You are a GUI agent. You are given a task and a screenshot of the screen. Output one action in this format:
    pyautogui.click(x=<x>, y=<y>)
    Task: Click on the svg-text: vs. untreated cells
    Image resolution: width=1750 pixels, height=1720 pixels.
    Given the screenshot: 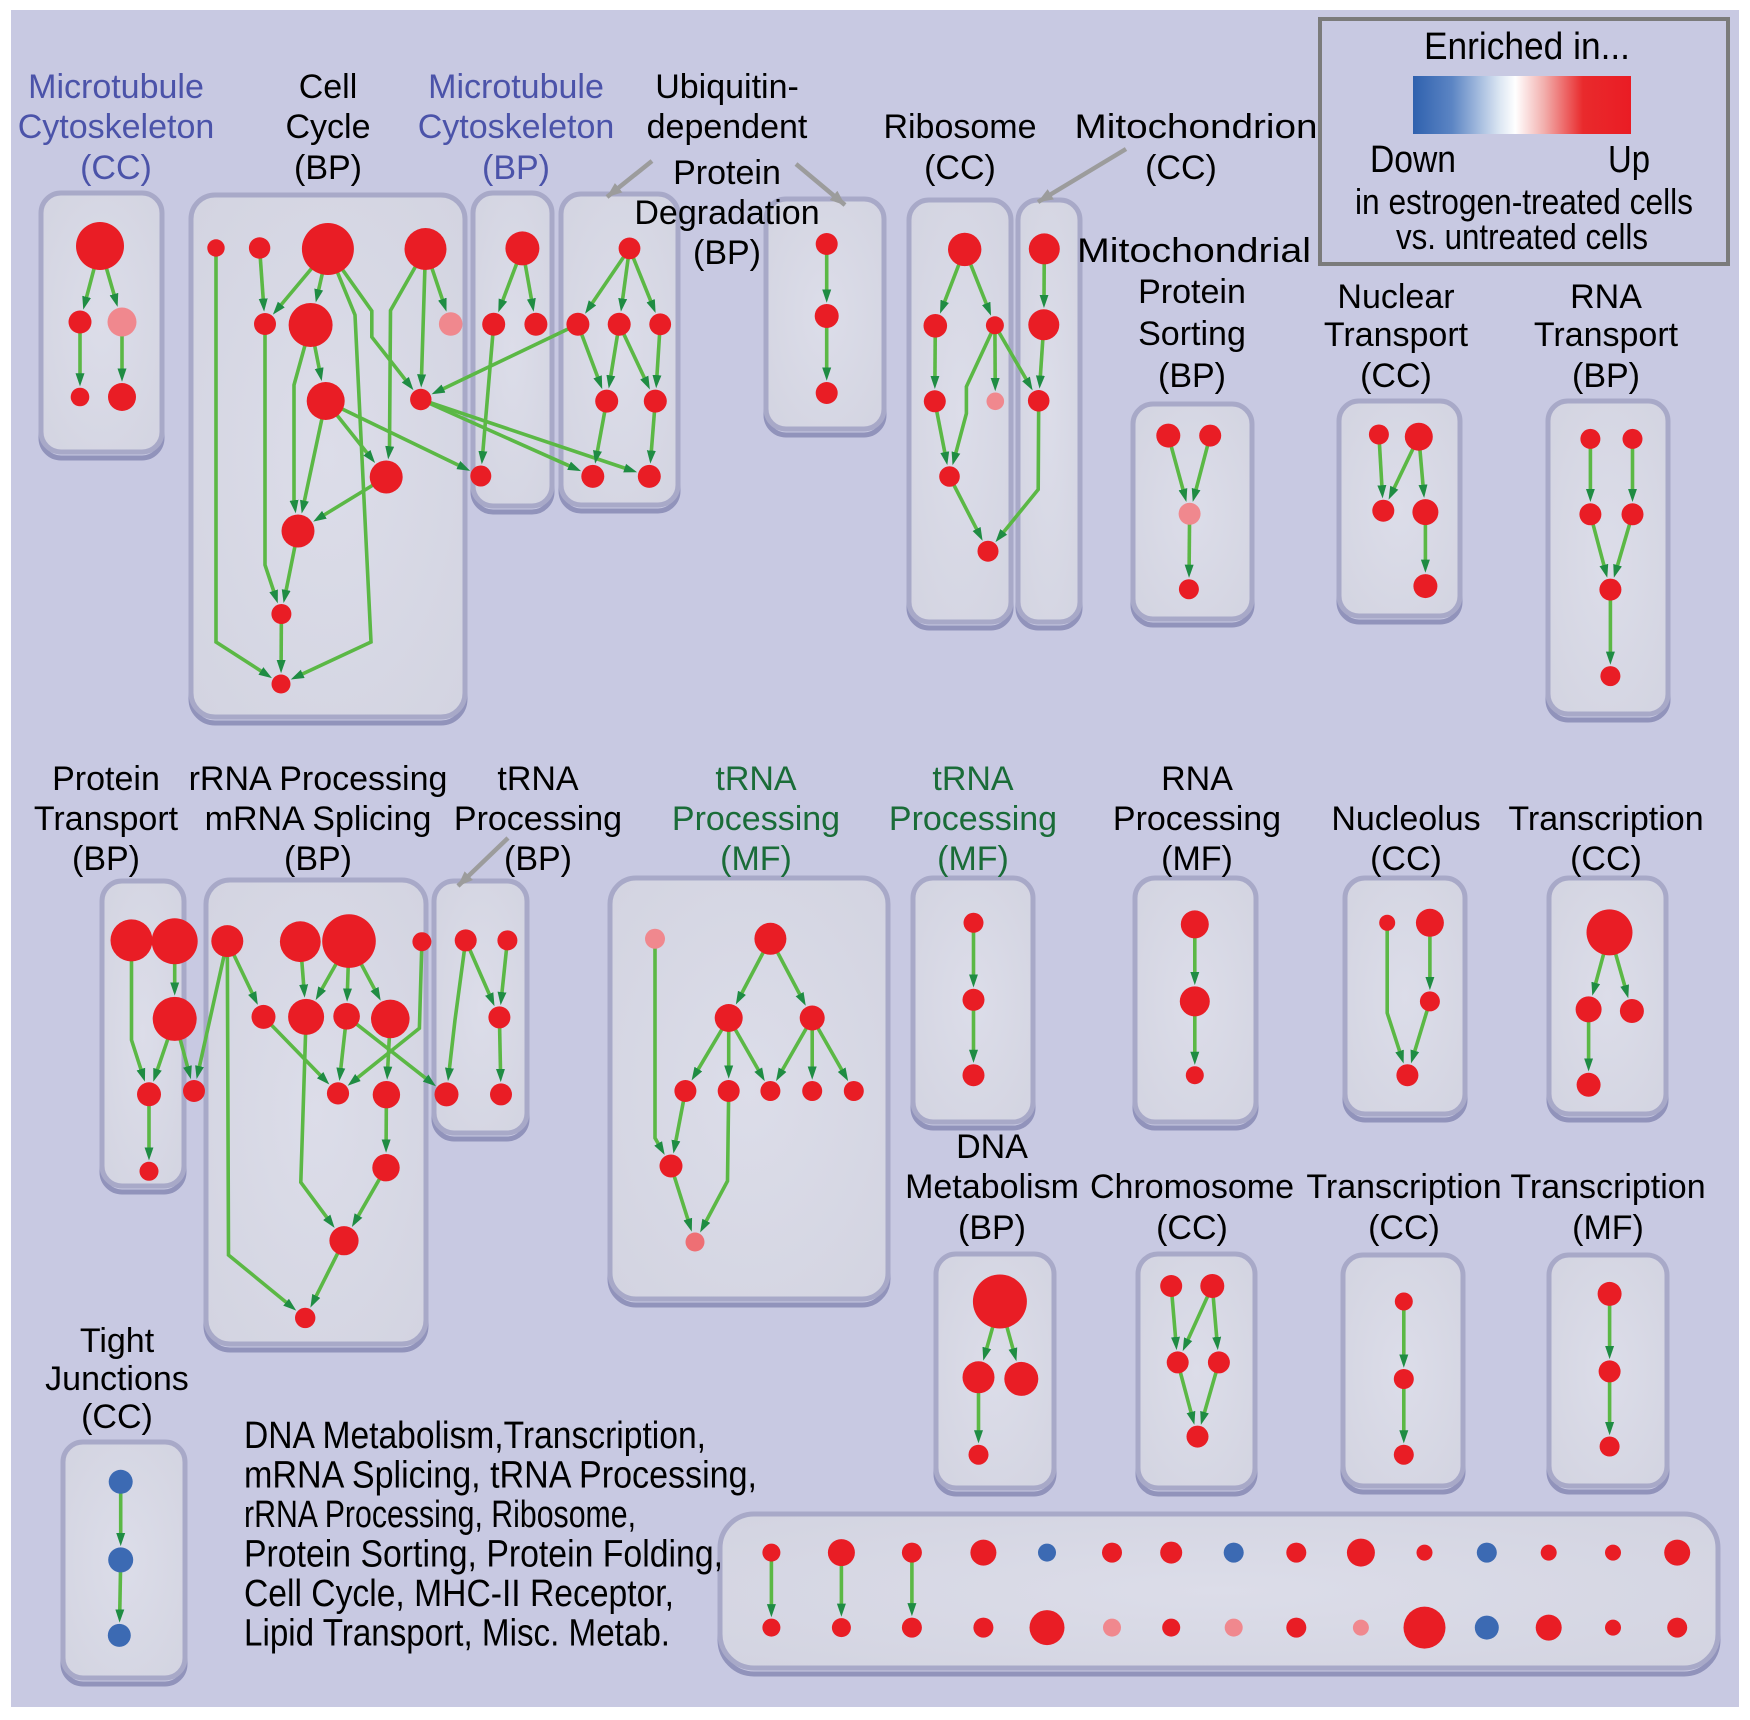 What is the action you would take?
    pyautogui.click(x=1522, y=236)
    